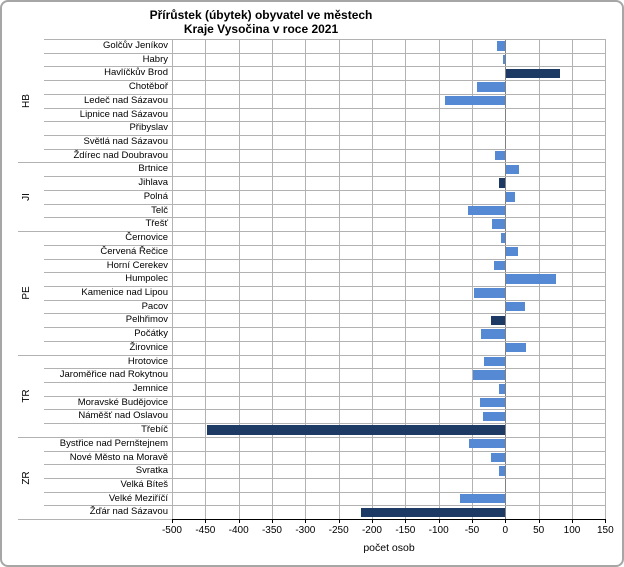 This screenshot has height=567, width=624. What do you see at coordinates (26, 478) in the screenshot?
I see `district-label: ZR` at bounding box center [26, 478].